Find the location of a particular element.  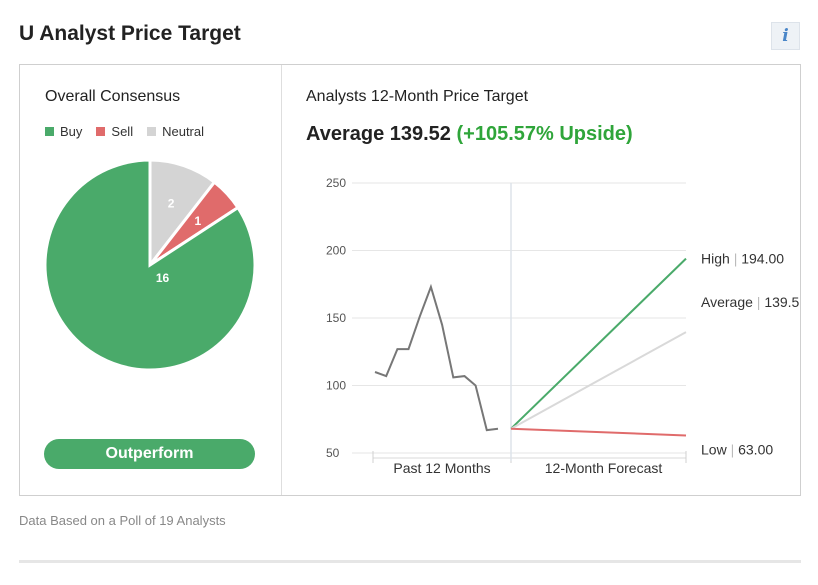

pie-legend: Buy Sell Neutral is located at coordinates (124, 131).